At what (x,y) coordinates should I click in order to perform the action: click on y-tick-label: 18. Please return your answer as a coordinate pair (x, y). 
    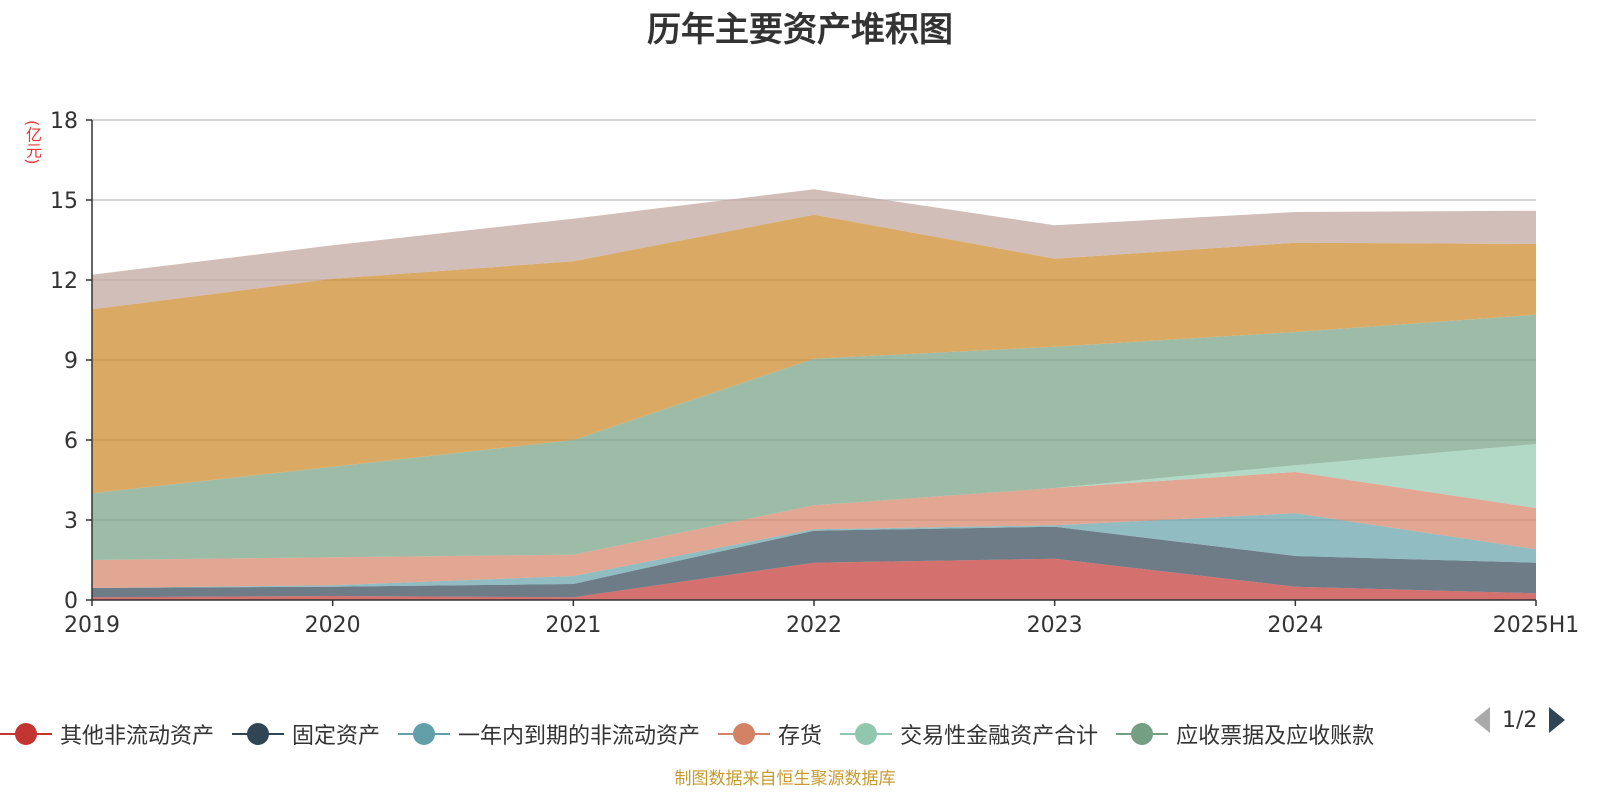
    Looking at the image, I should click on (64, 121).